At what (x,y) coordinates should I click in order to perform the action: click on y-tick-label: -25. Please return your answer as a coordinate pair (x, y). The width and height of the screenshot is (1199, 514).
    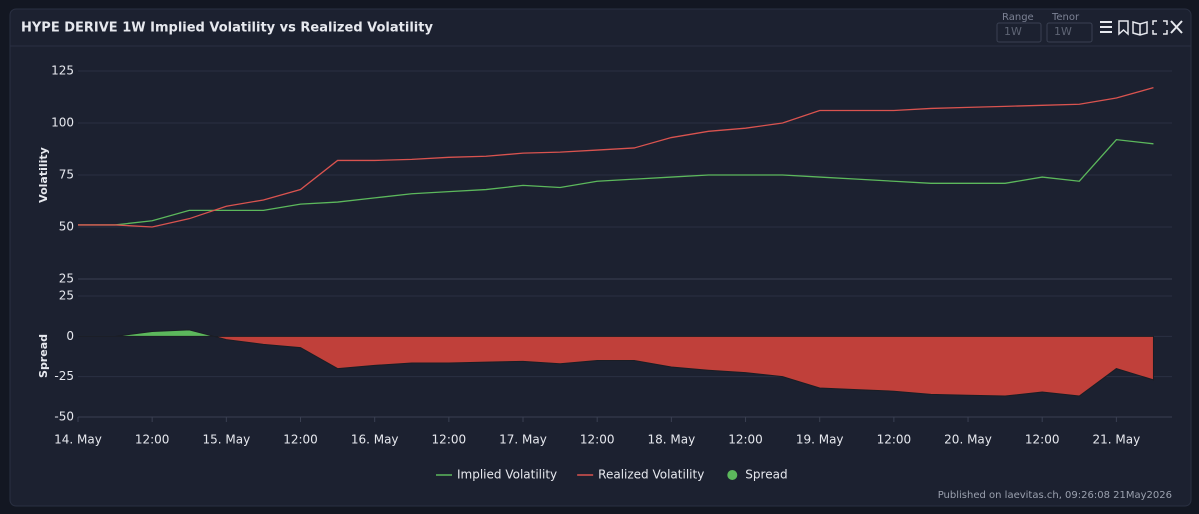
    Looking at the image, I should click on (64, 376).